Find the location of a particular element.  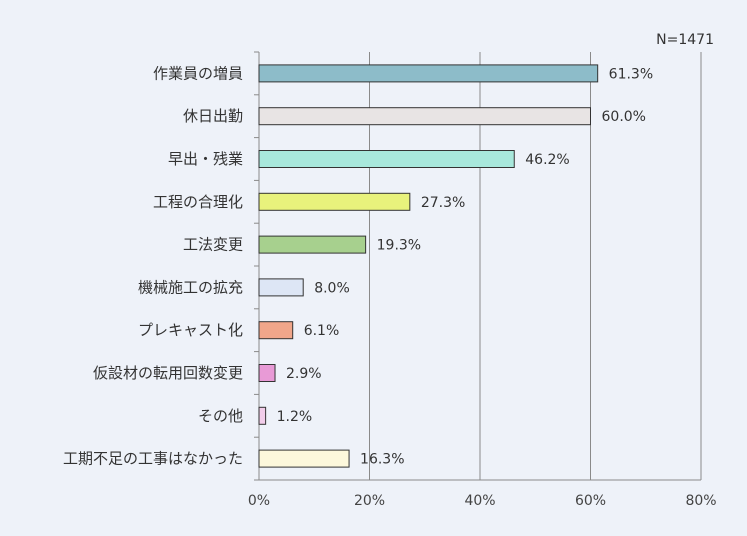

x-tick-label: 0% is located at coordinates (259, 501).